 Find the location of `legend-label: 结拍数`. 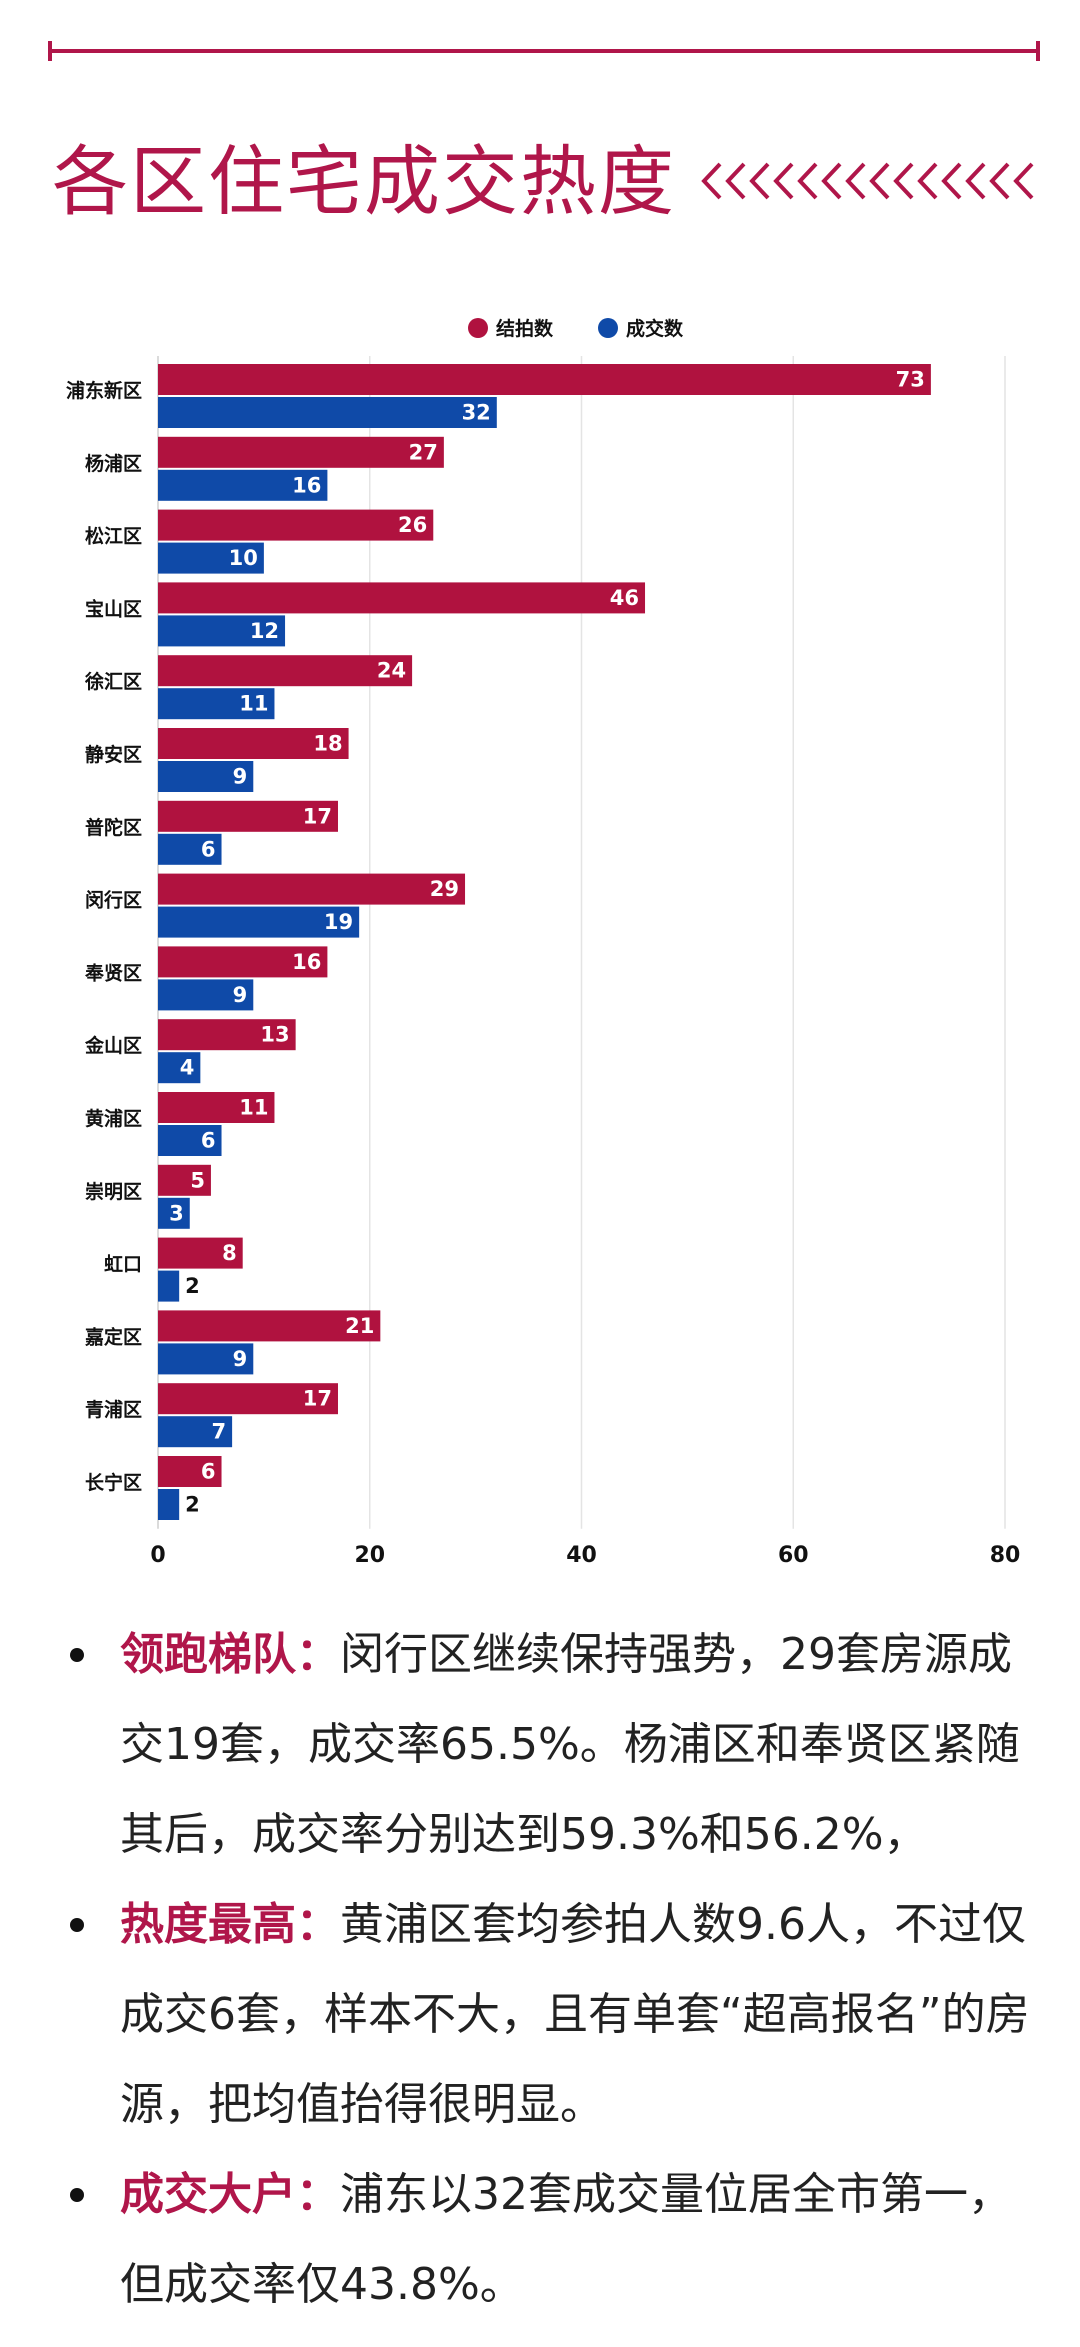

legend-label: 结拍数 is located at coordinates (525, 328).